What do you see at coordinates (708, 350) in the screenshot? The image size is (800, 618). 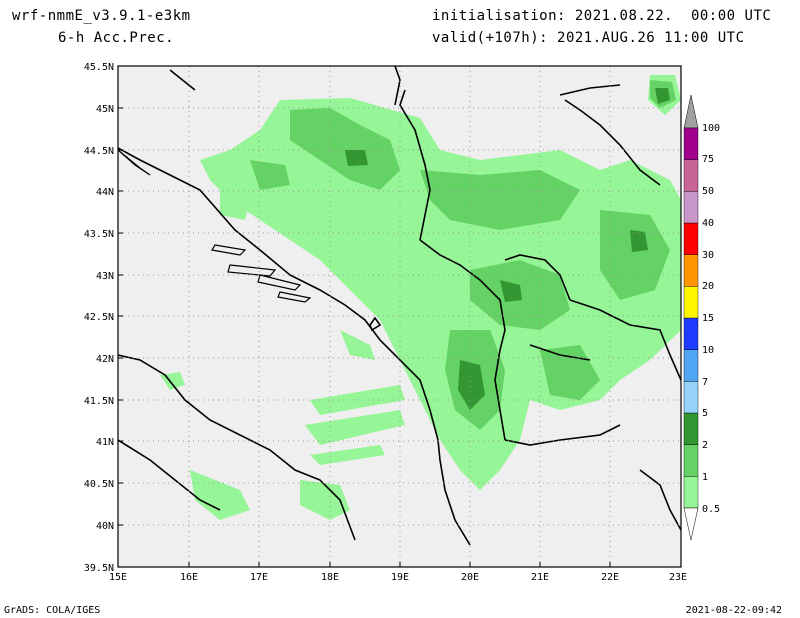 I see `legend-label: 10` at bounding box center [708, 350].